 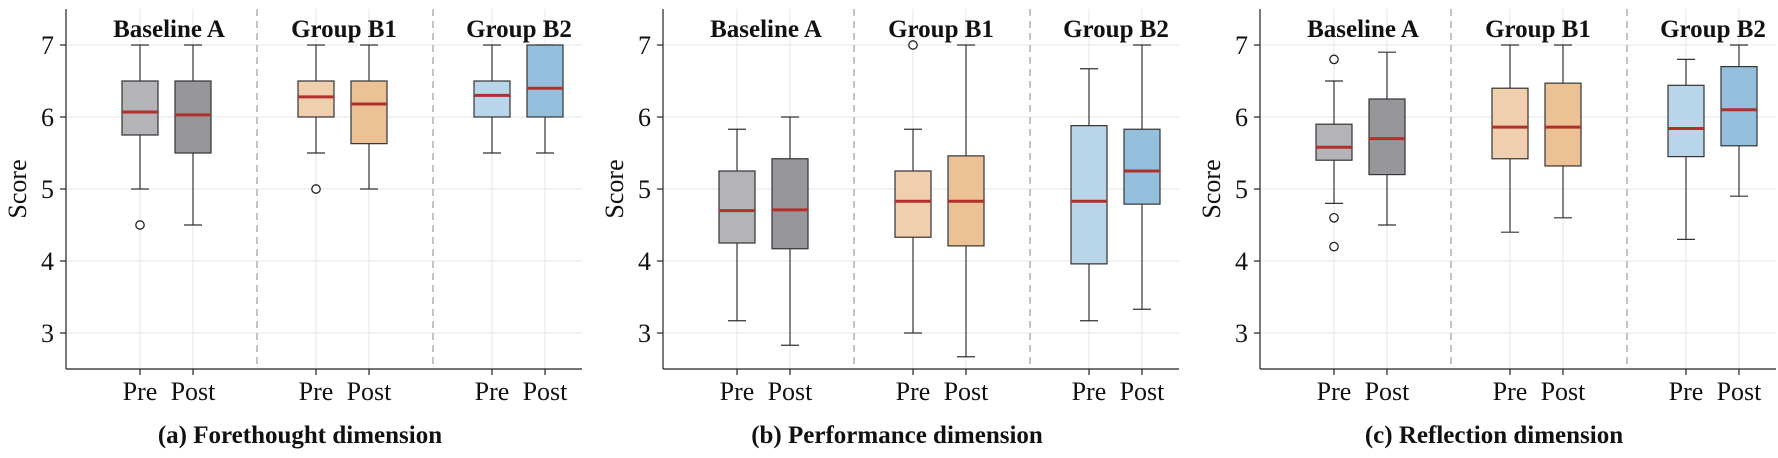 I want to click on subcaption: (c) Reflection dimension, so click(x=1494, y=435).